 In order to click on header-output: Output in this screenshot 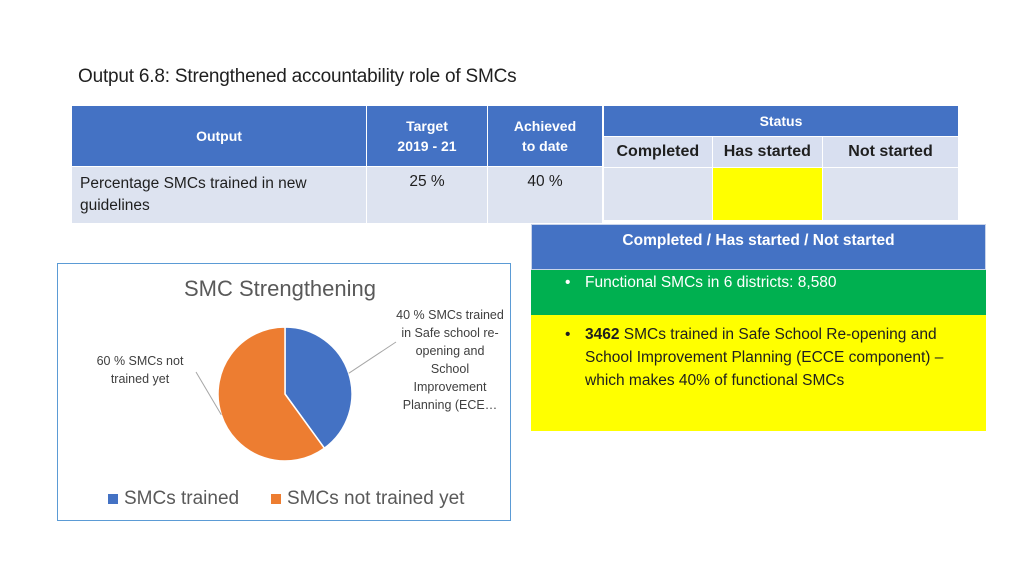, I will do `click(219, 136)`.